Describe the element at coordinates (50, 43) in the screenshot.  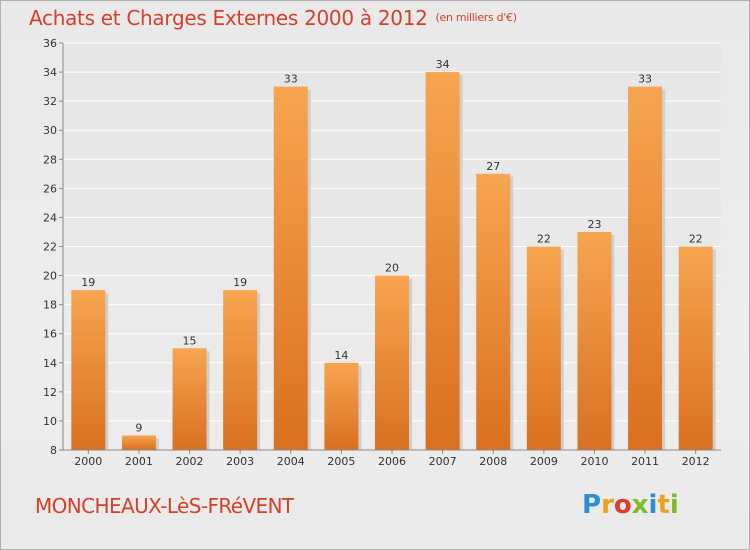
I see `y-tick-label: 36` at that location.